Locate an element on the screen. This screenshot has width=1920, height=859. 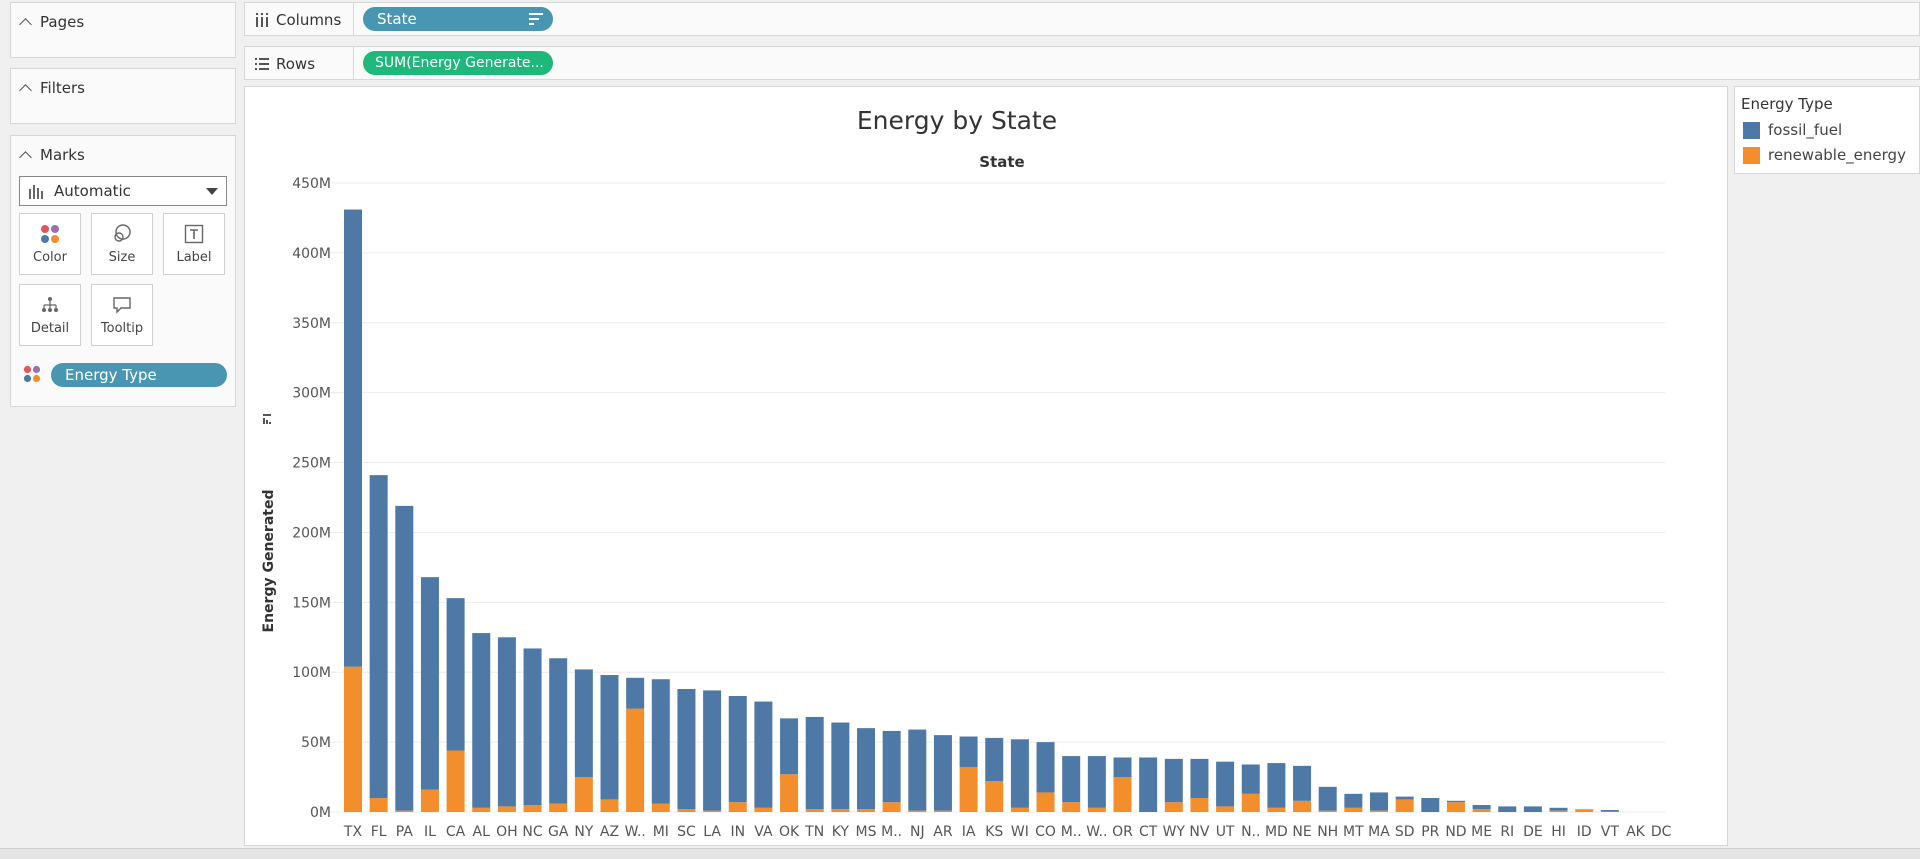
y-axis-sort-icon is located at coordinates (267, 419).